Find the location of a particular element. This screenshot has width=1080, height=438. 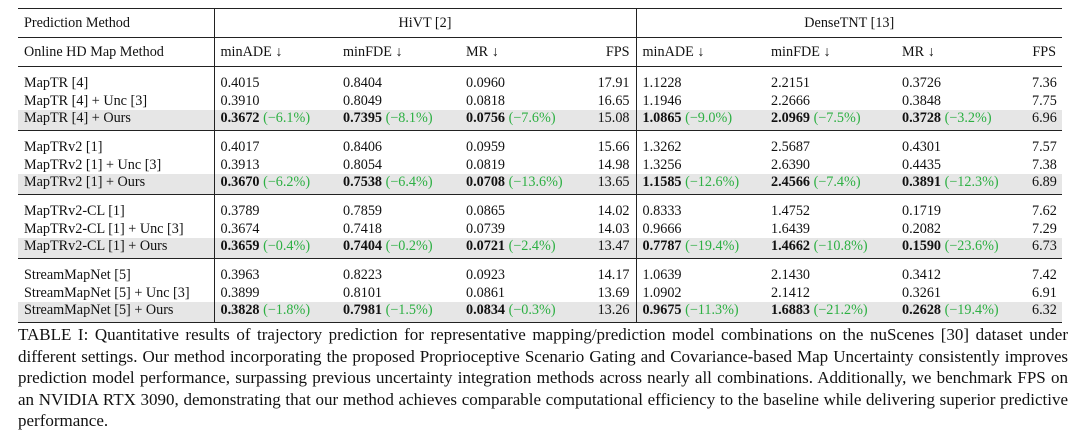

cell-value: 0.3789 is located at coordinates (240, 211).